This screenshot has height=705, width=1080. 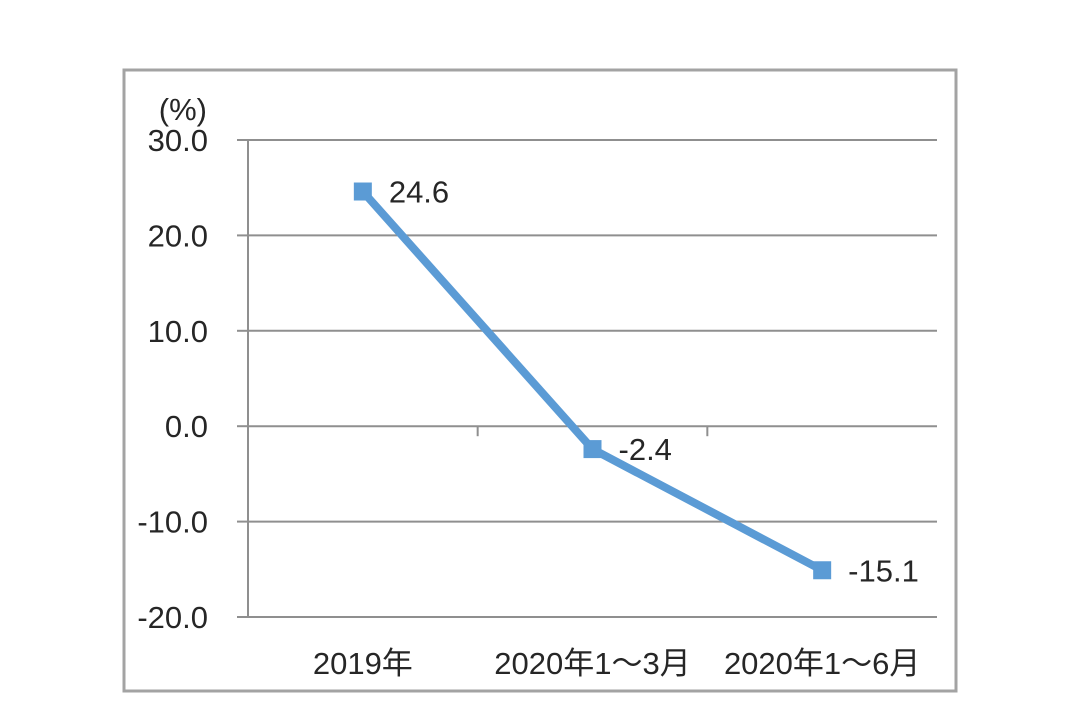 What do you see at coordinates (172, 522) in the screenshot?
I see `y-tick-label: -10.0` at bounding box center [172, 522].